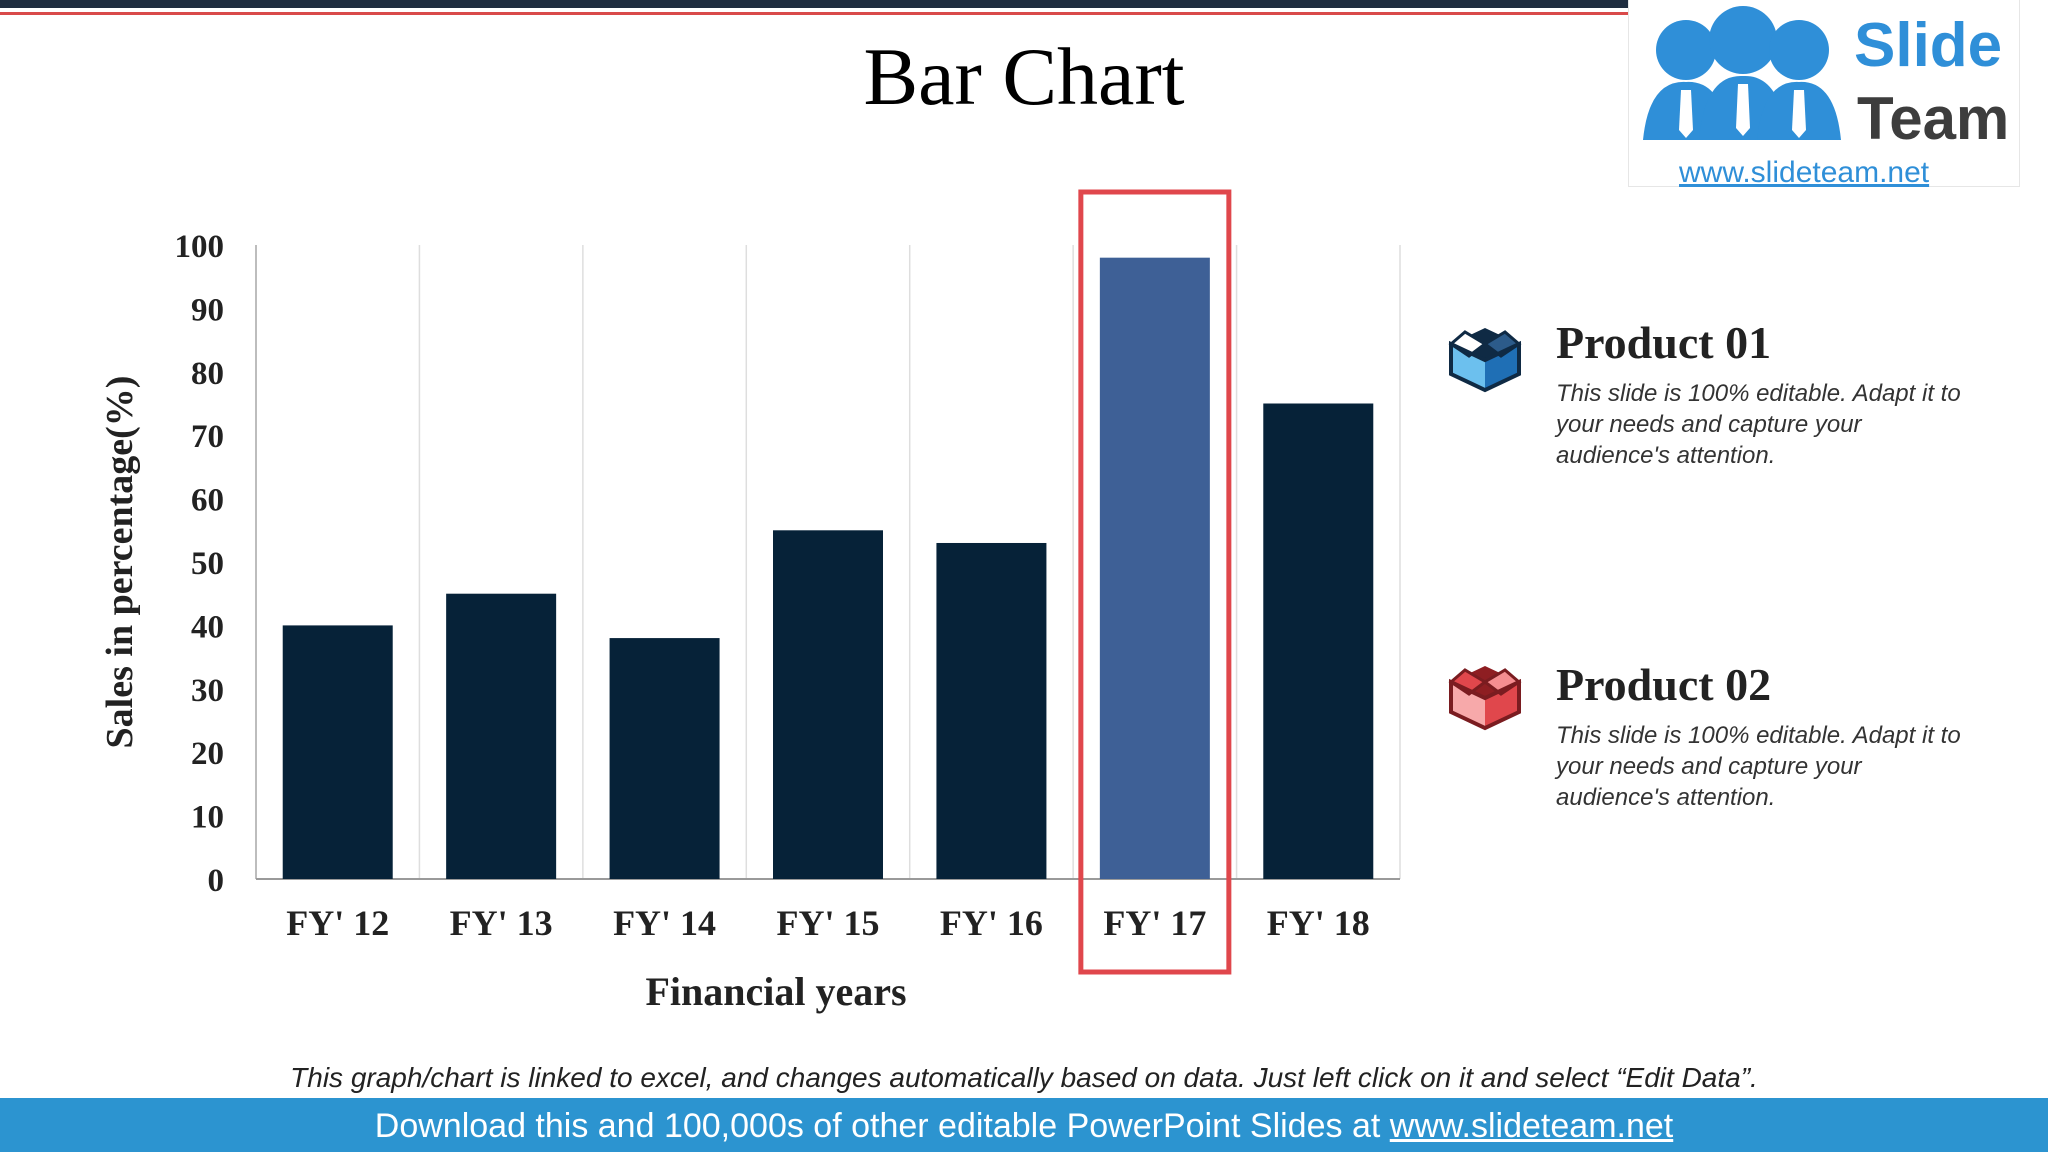 The image size is (2048, 1152). What do you see at coordinates (207, 754) in the screenshot?
I see `y-tick-label: 20` at bounding box center [207, 754].